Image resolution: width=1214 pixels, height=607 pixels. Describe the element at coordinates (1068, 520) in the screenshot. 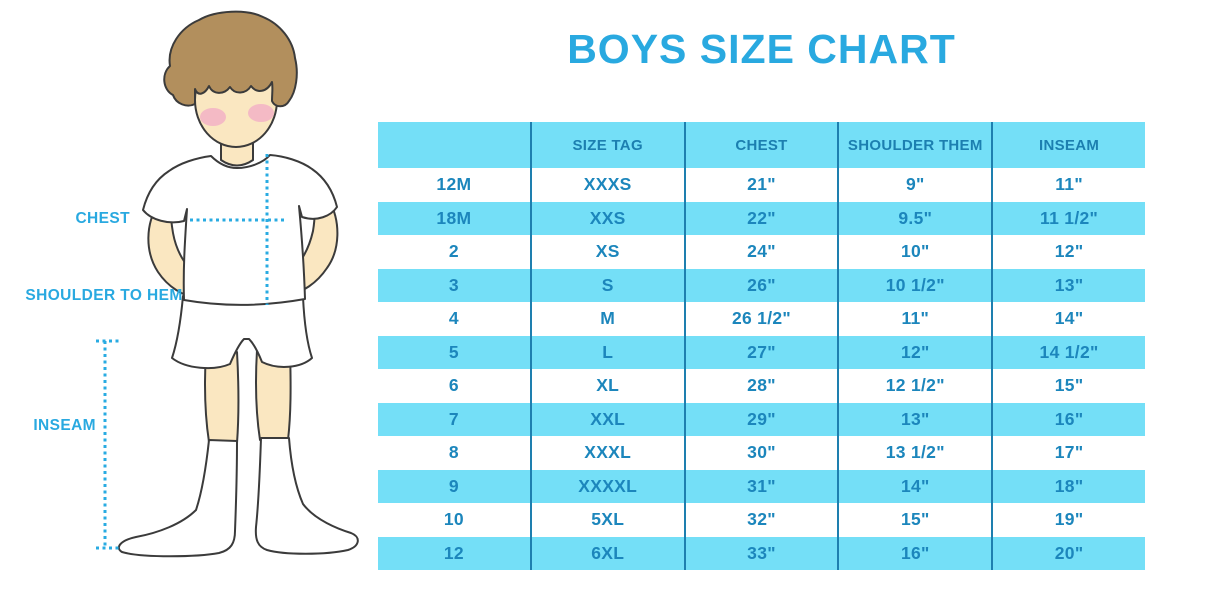

I see `table-cell: 19"` at that location.